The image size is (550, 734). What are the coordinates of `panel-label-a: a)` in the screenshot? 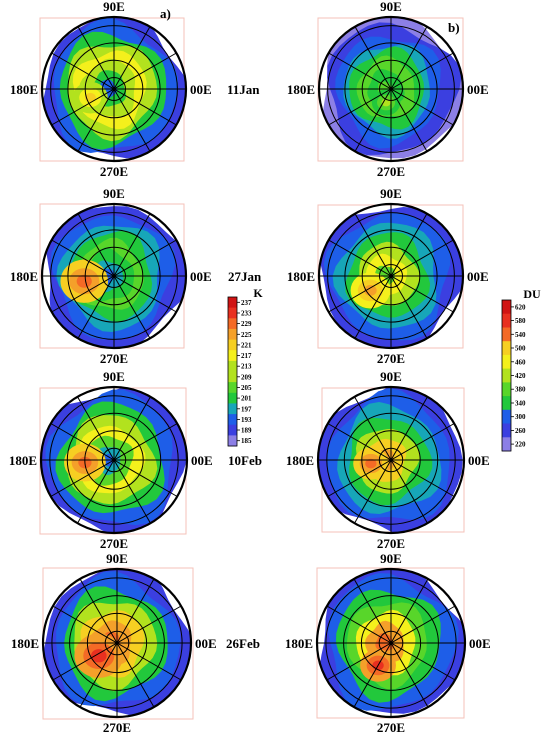 It's located at (165, 13).